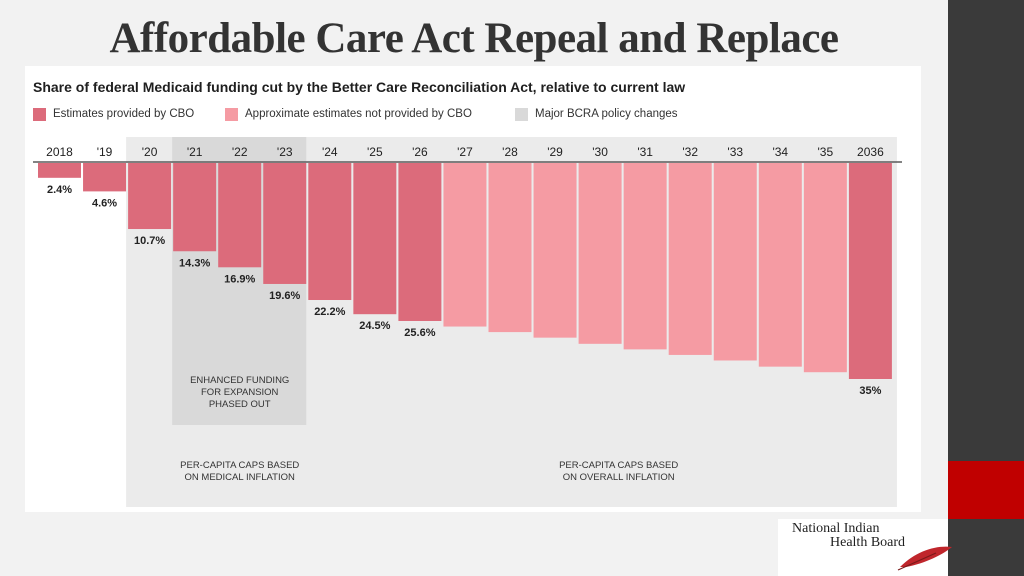  Describe the element at coordinates (105, 152) in the screenshot. I see `tick-label: '19` at that location.